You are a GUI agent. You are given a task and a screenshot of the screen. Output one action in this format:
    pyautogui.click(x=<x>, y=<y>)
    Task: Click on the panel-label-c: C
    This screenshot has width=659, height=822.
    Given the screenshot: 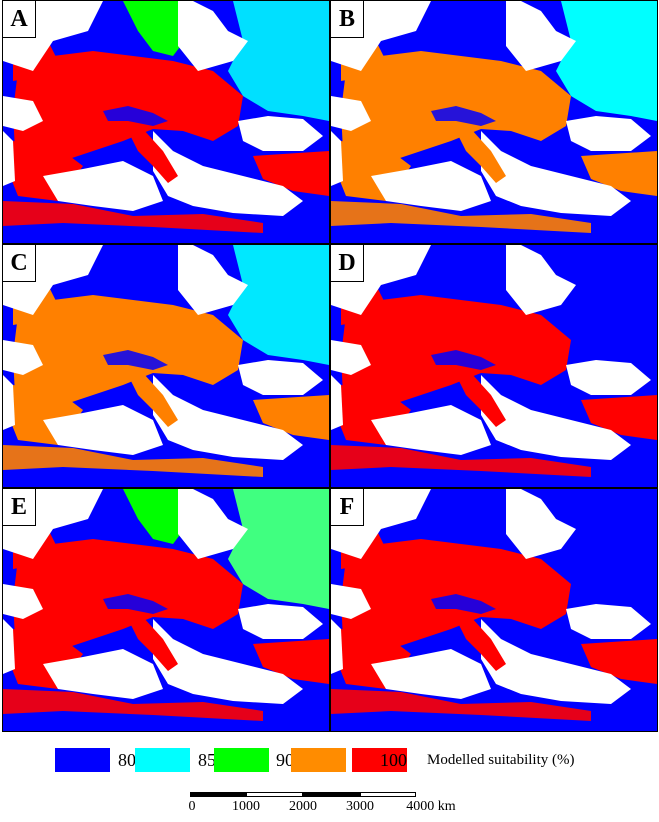 What is the action you would take?
    pyautogui.click(x=19, y=263)
    